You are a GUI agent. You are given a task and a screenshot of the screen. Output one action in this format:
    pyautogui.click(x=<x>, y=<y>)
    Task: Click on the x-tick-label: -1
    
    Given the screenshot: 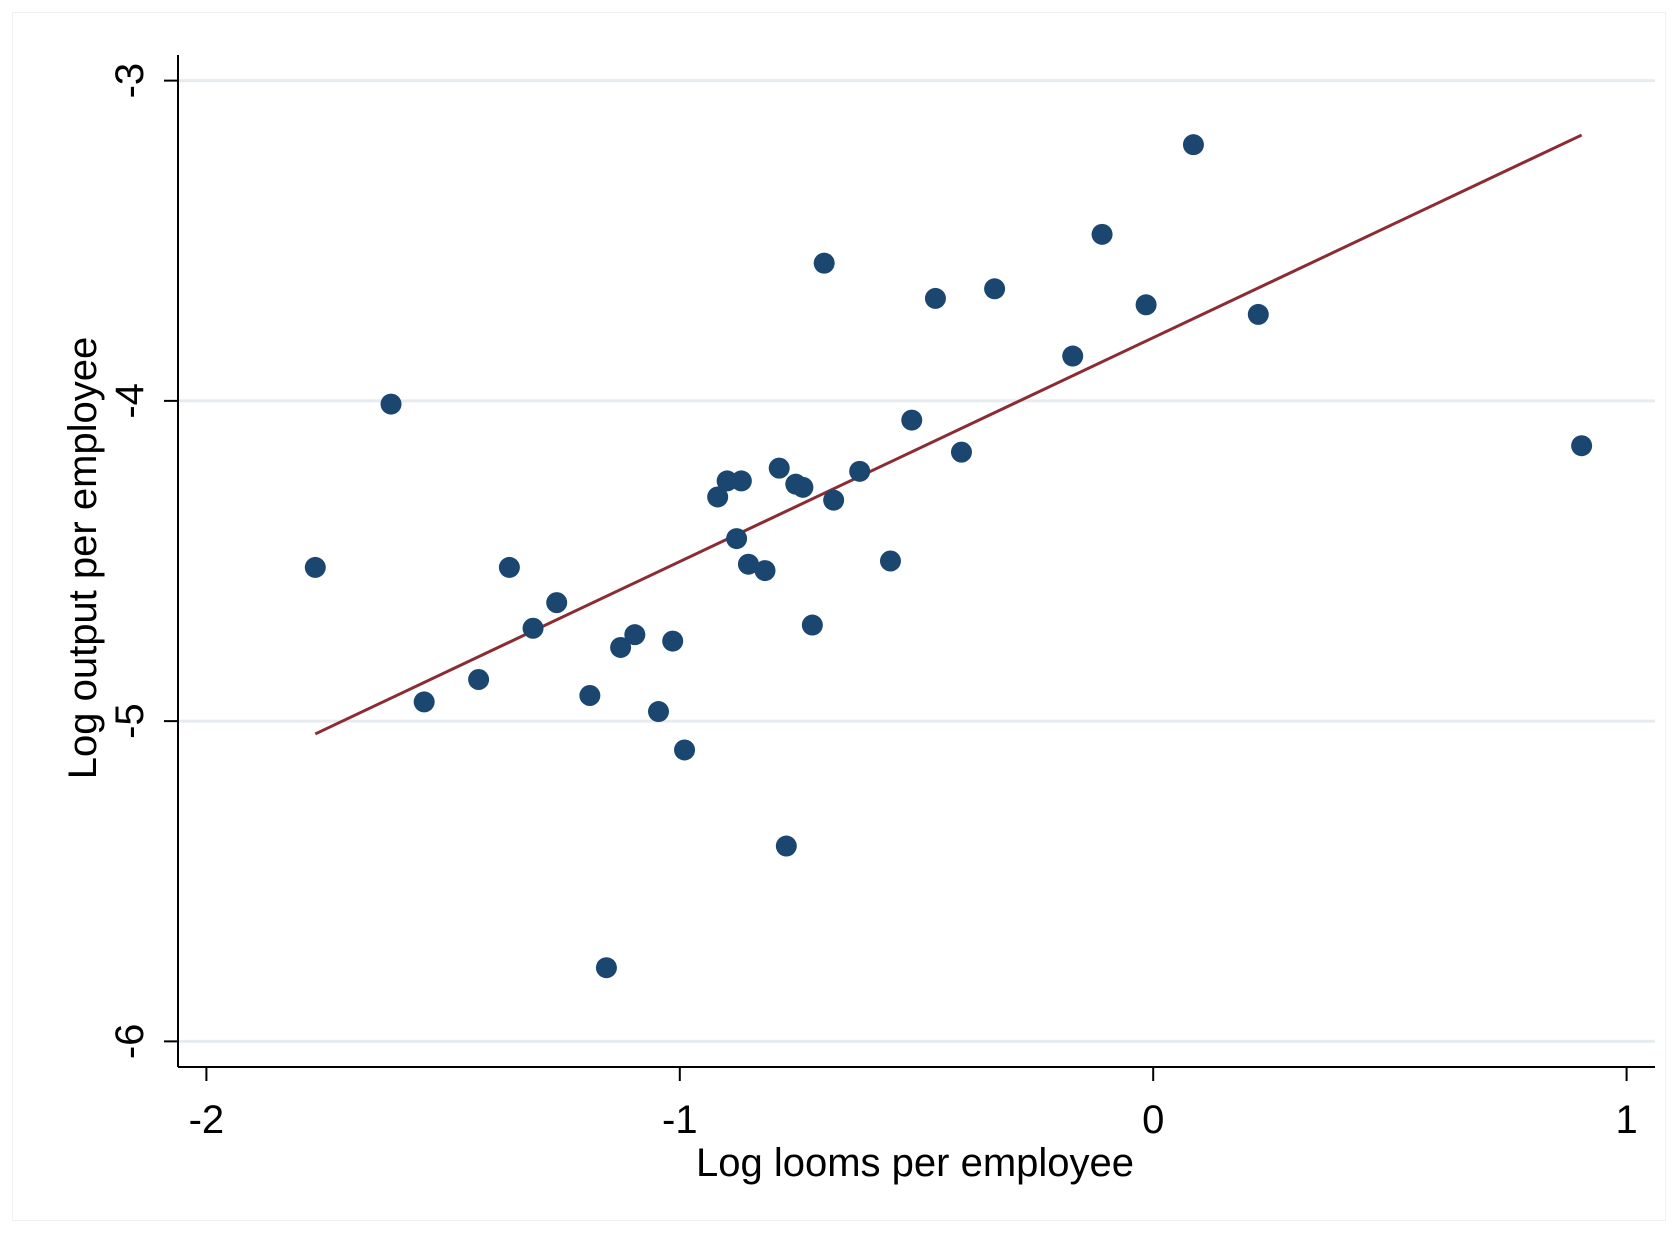 What is the action you would take?
    pyautogui.click(x=680, y=1120)
    